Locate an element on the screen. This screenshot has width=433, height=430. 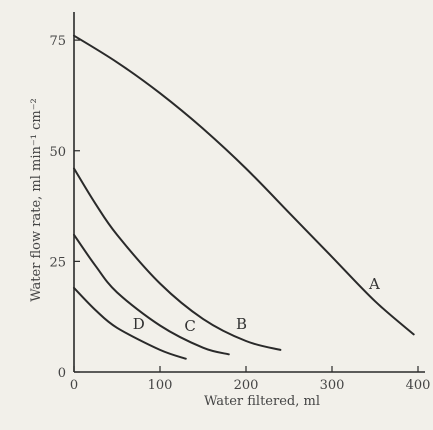
series-label-a: A is located at coordinates (374, 284).